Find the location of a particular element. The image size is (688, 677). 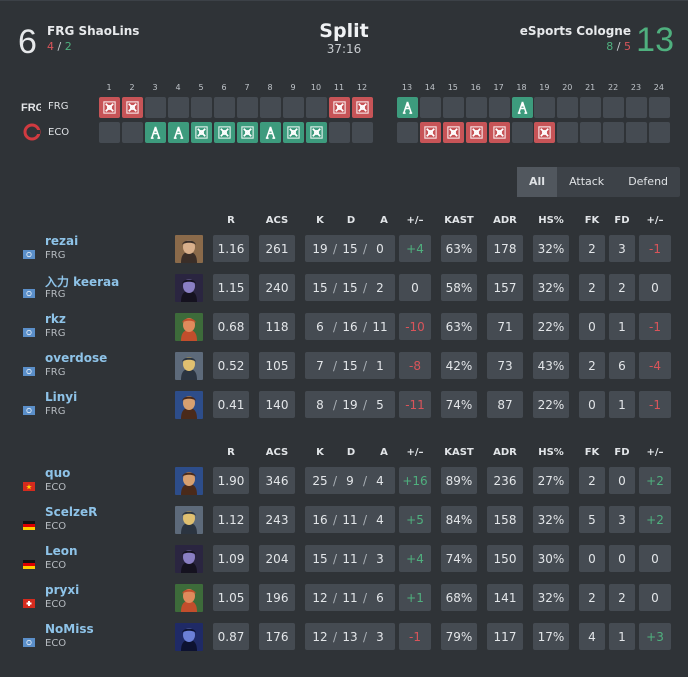

stat-adr: 158 is located at coordinates (505, 519).